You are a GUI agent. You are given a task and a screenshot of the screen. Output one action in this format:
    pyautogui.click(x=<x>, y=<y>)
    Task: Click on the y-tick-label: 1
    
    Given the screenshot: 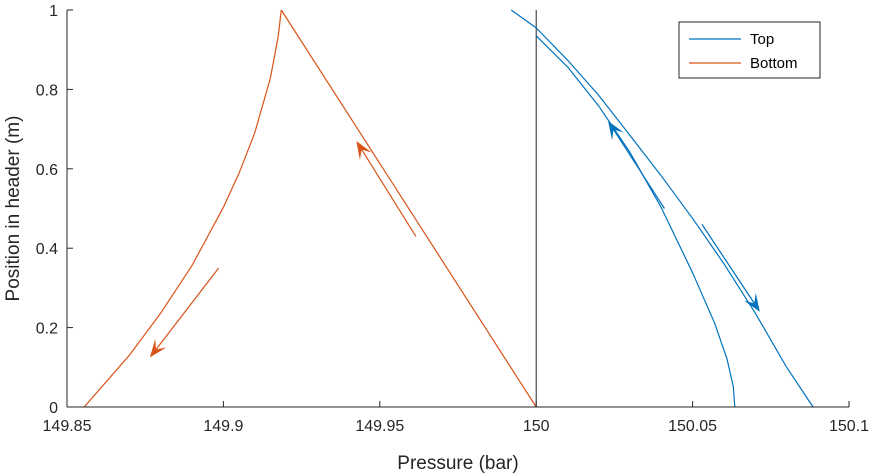 What is the action you would take?
    pyautogui.click(x=53, y=11)
    